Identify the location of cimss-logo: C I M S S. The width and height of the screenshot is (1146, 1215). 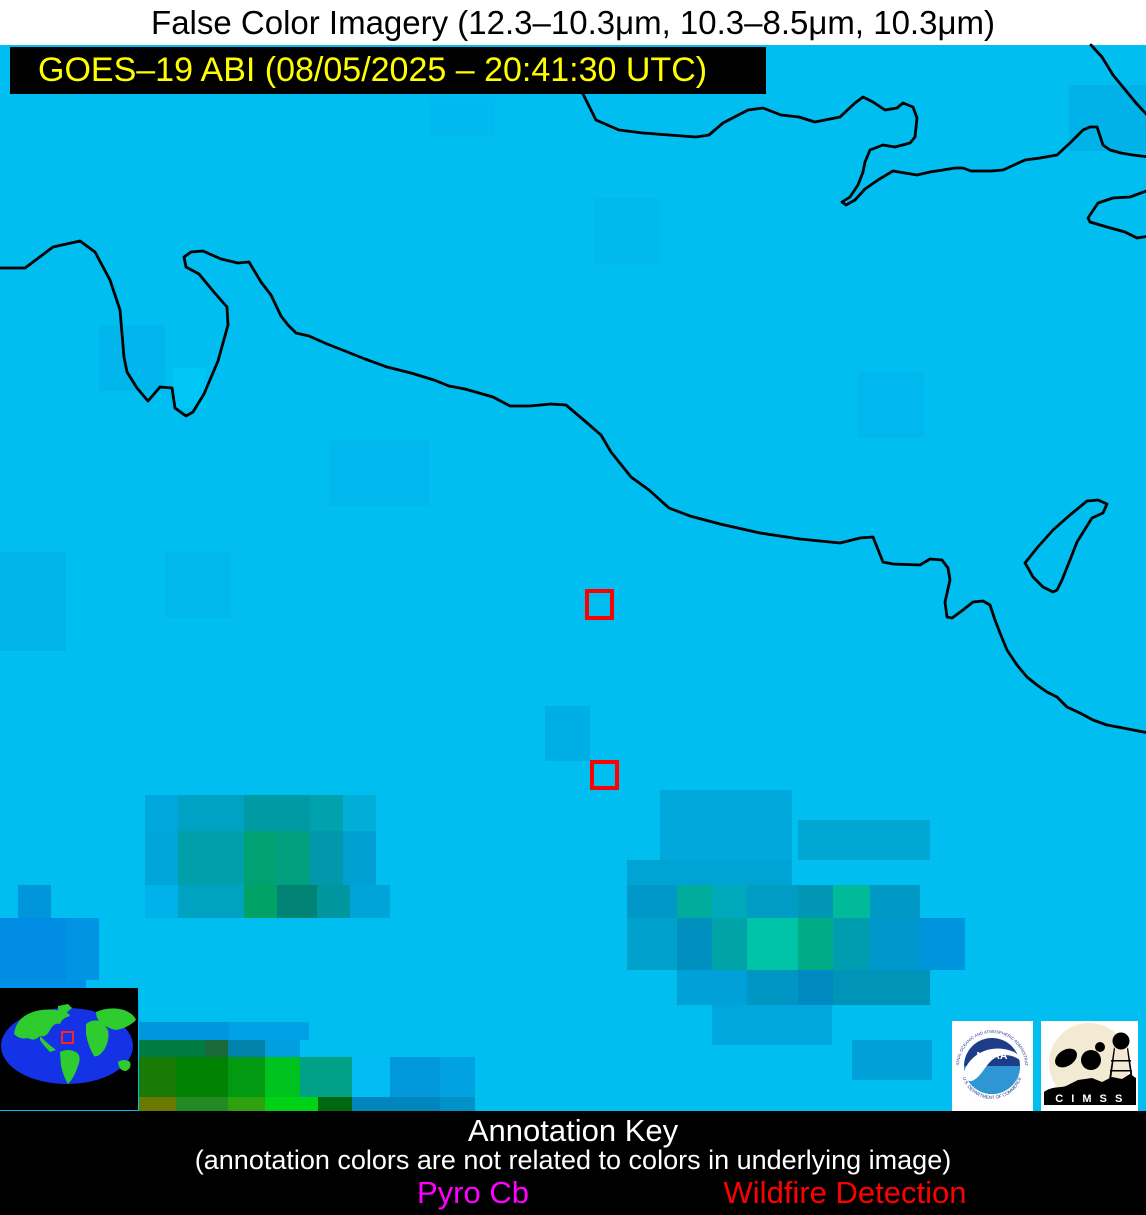
(1089, 1067).